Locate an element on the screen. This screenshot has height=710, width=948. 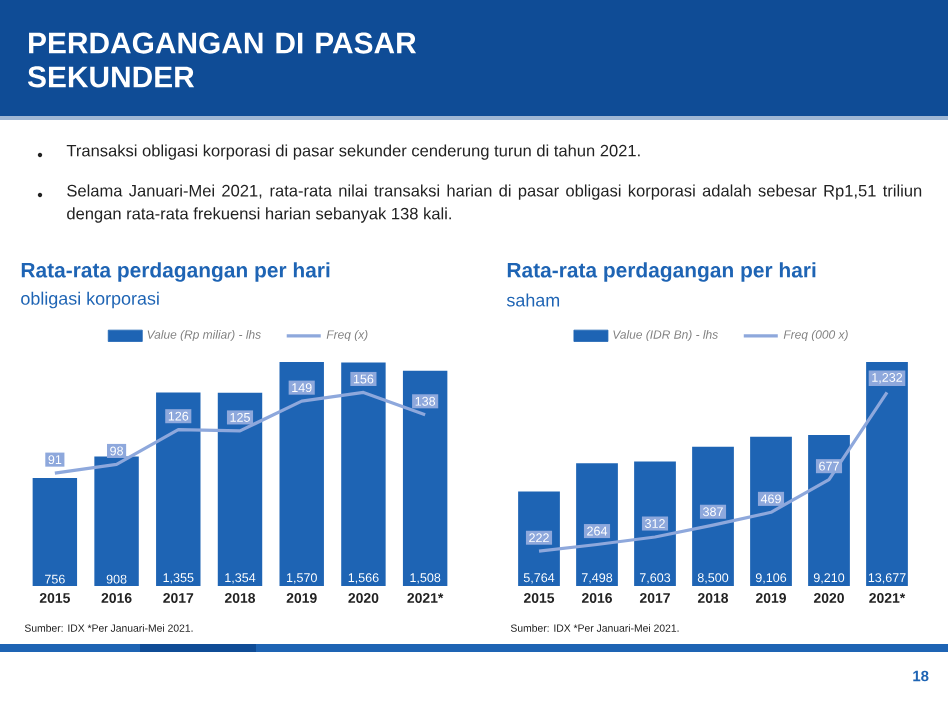
text: PERDAGANGAN DI PASAR SEKUNDER is located at coordinates (222, 60).